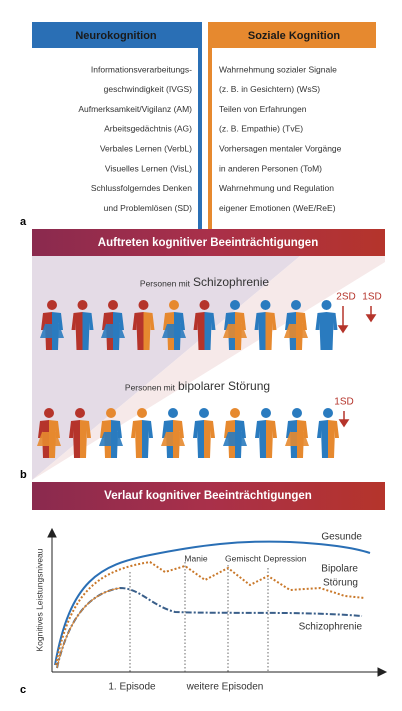 The image size is (402, 711). Describe the element at coordinates (243, 558) in the screenshot. I see `phase-label: Gemischt` at that location.